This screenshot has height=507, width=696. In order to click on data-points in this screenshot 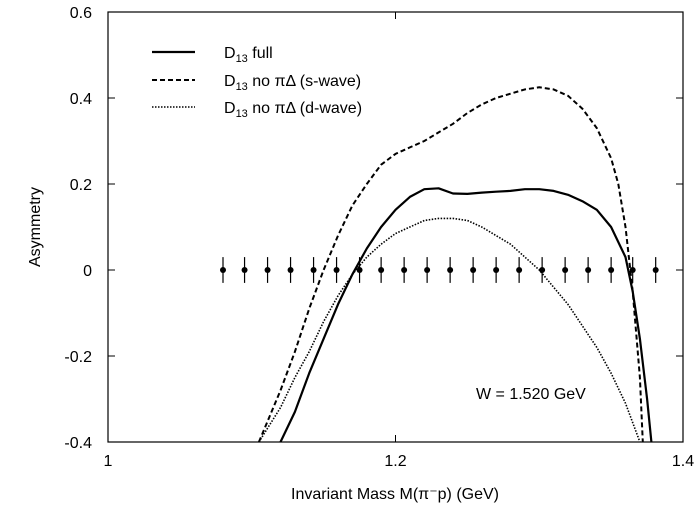, I will do `click(439, 270)`.